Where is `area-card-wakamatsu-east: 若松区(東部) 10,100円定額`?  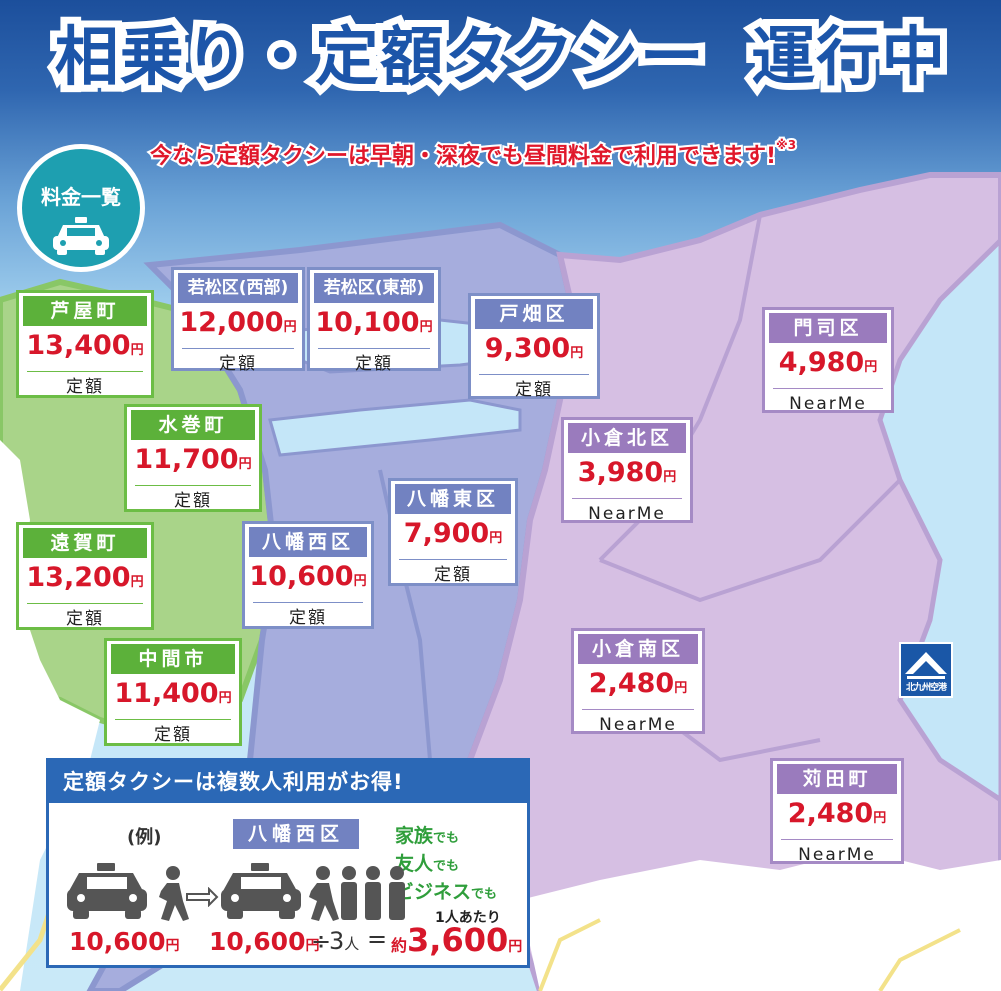 area-card-wakamatsu-east: 若松区(東部) 10,100円定額 is located at coordinates (374, 320).